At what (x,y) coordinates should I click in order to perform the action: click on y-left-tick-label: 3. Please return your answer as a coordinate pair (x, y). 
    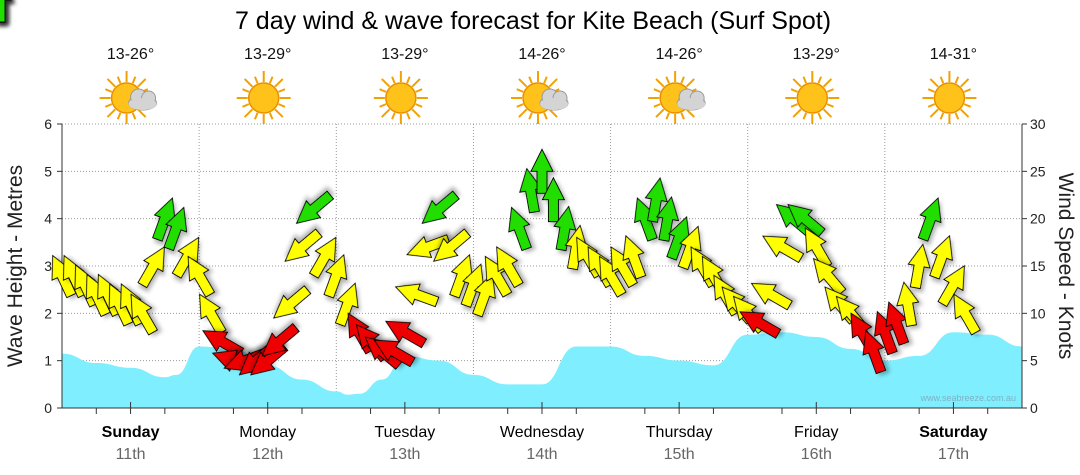
    Looking at the image, I should click on (48, 266).